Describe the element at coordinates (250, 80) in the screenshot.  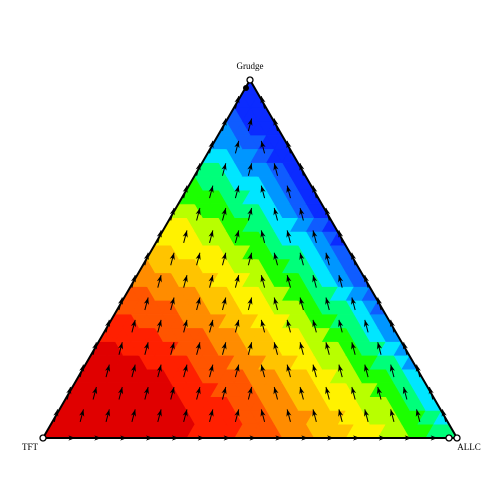
I see `vertex-grudge-marker` at that location.